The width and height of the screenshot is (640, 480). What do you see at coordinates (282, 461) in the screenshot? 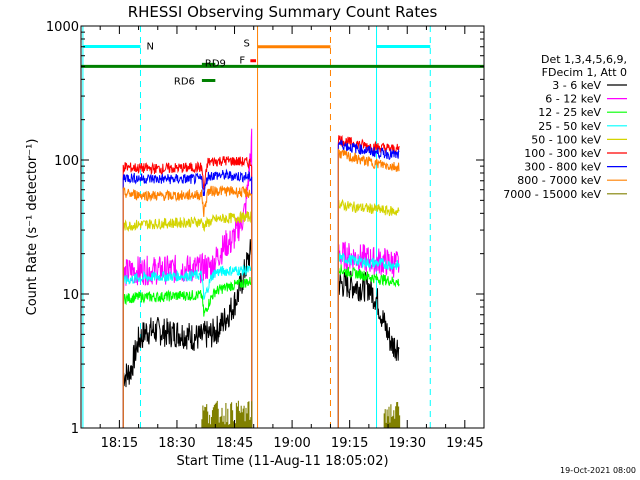
I see `x-axis-title: Start Time (11-Aug-11 18:05:02)` at bounding box center [282, 461].